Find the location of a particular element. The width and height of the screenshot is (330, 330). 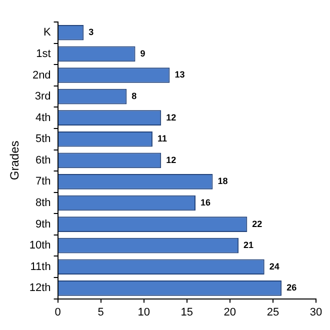

data-label: 26 is located at coordinates (291, 287).